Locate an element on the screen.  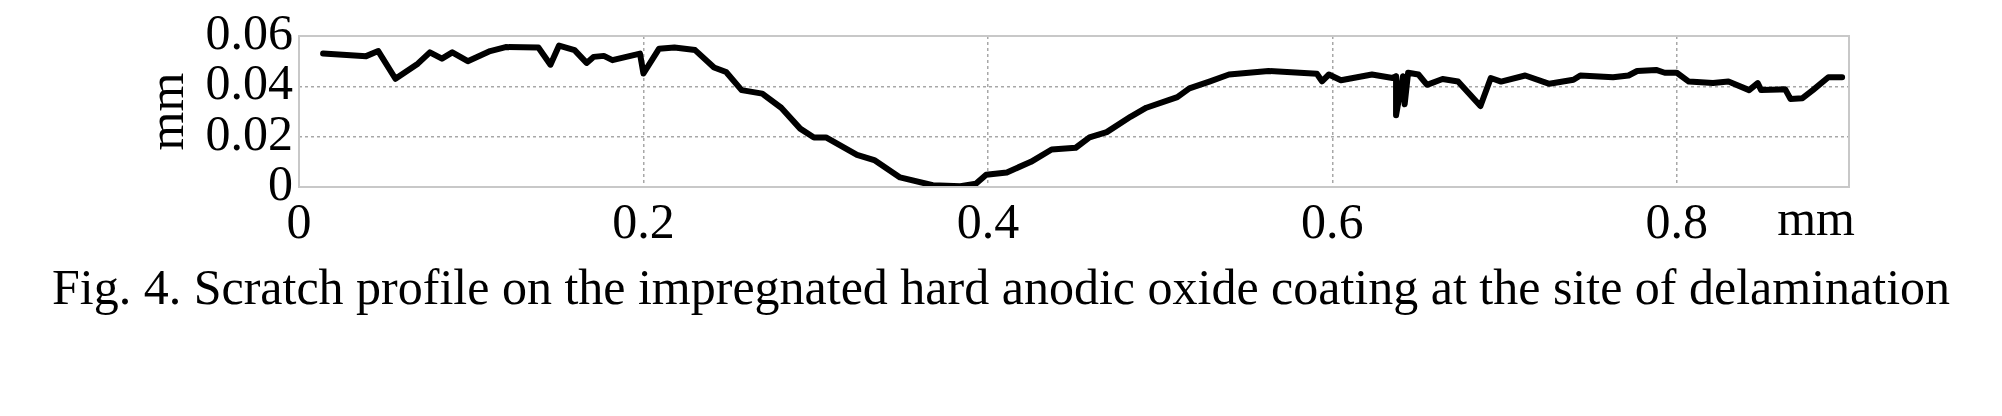
x-axis-title: mm is located at coordinates (1816, 218).